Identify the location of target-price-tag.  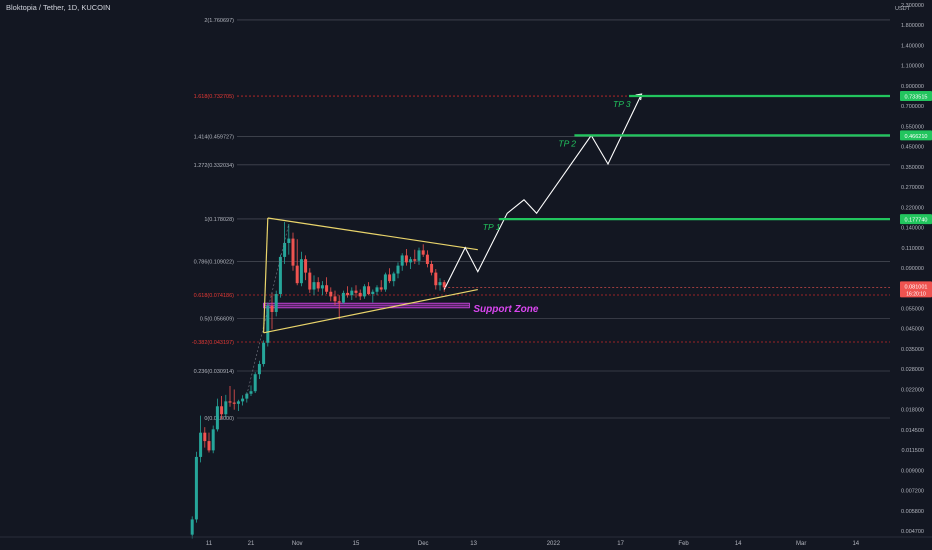
(916, 135).